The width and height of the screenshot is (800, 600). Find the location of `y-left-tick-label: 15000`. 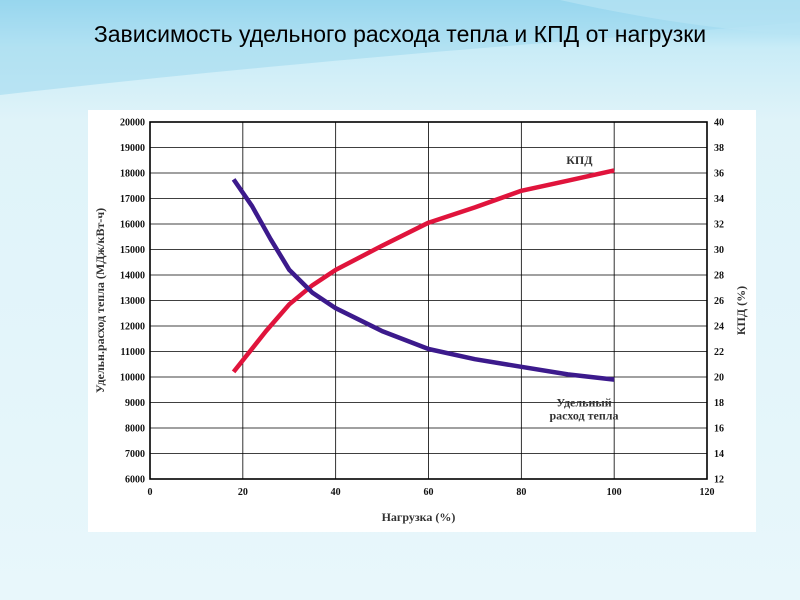

y-left-tick-label: 15000 is located at coordinates (132, 250).